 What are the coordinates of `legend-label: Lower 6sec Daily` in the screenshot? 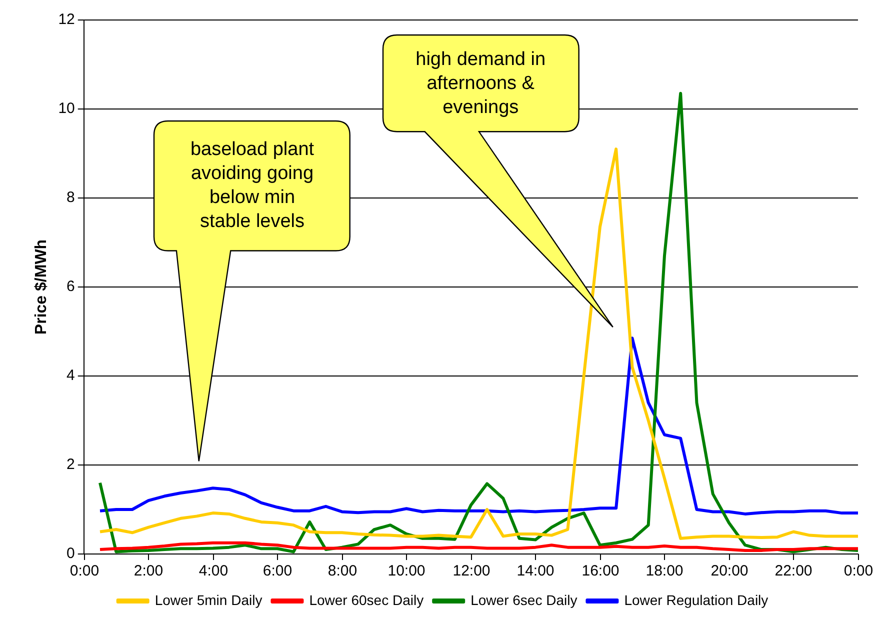 It's located at (524, 600).